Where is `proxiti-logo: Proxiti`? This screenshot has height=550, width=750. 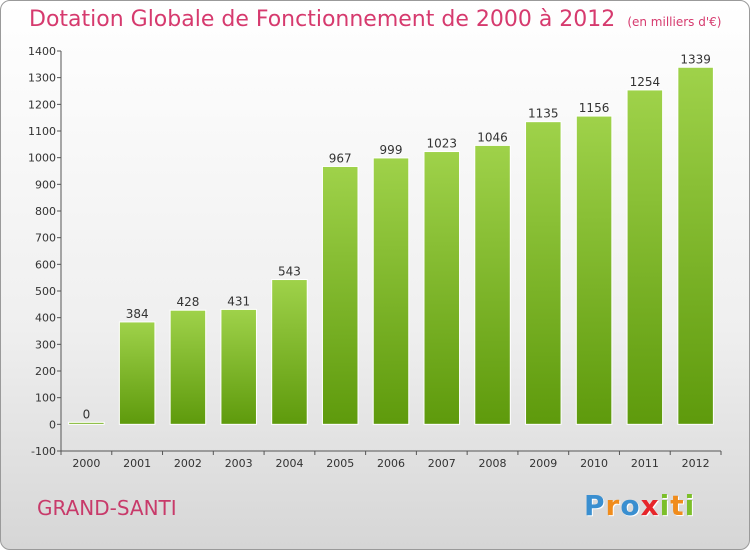 proxiti-logo: Proxiti is located at coordinates (639, 505).